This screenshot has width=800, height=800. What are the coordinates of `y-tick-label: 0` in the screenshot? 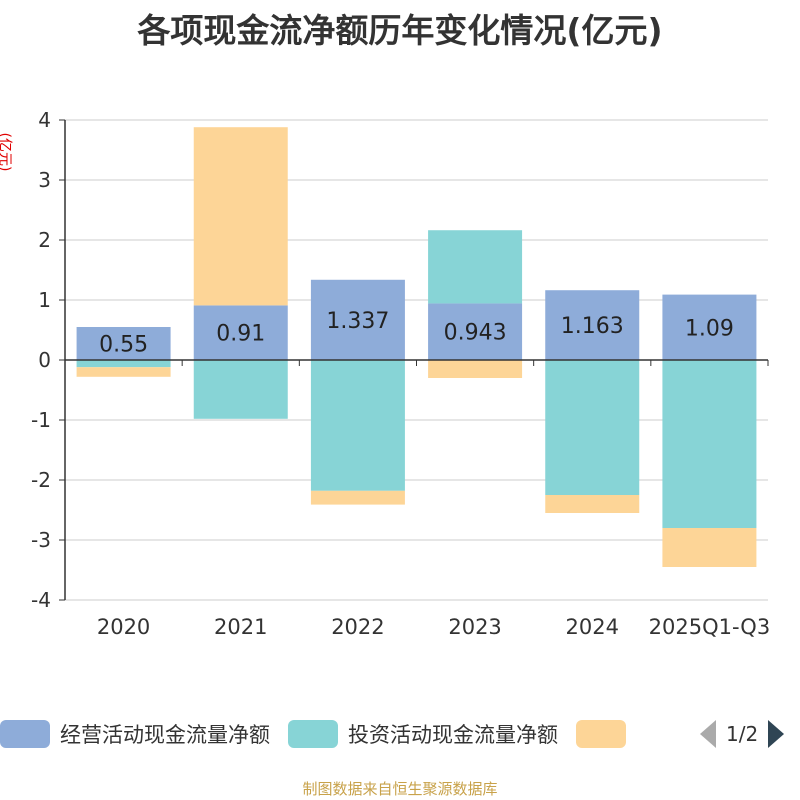 It's located at (44, 360).